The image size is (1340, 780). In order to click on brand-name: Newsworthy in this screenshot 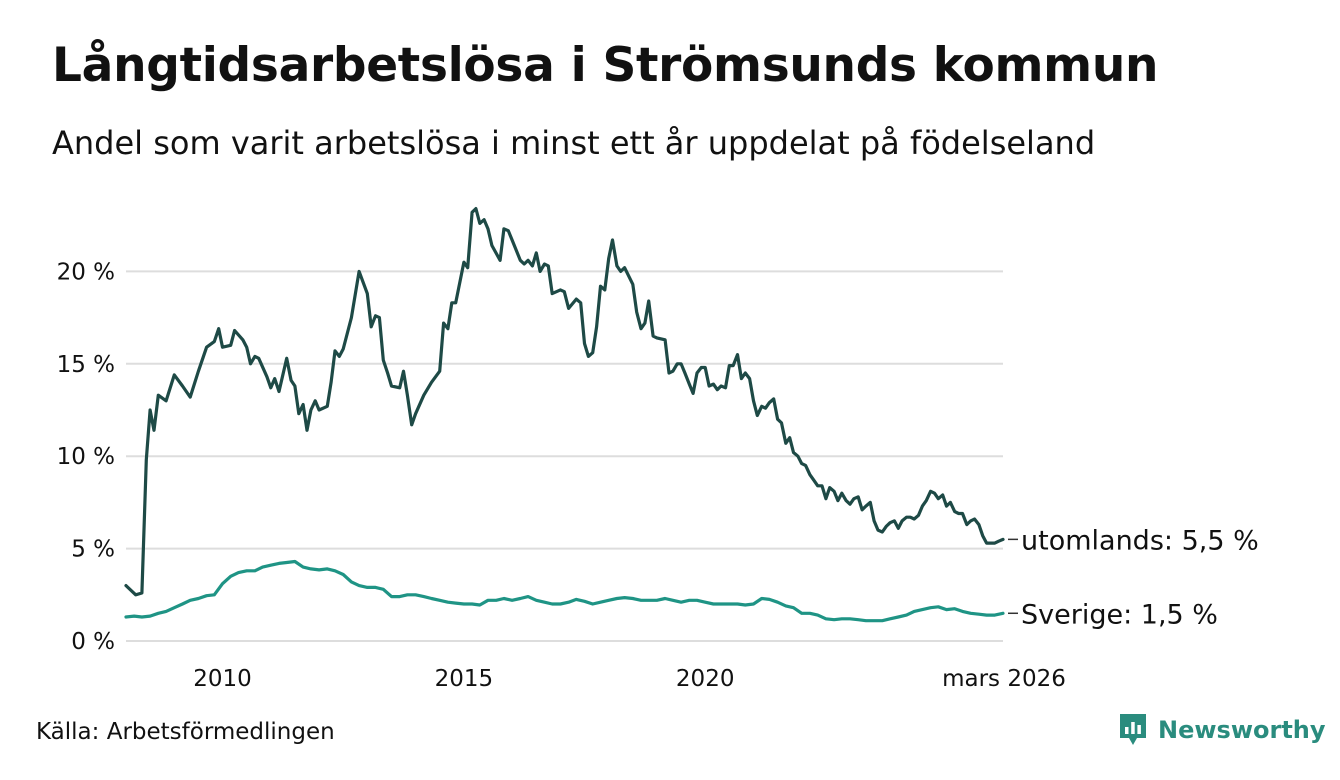, I will do `click(1242, 730)`.